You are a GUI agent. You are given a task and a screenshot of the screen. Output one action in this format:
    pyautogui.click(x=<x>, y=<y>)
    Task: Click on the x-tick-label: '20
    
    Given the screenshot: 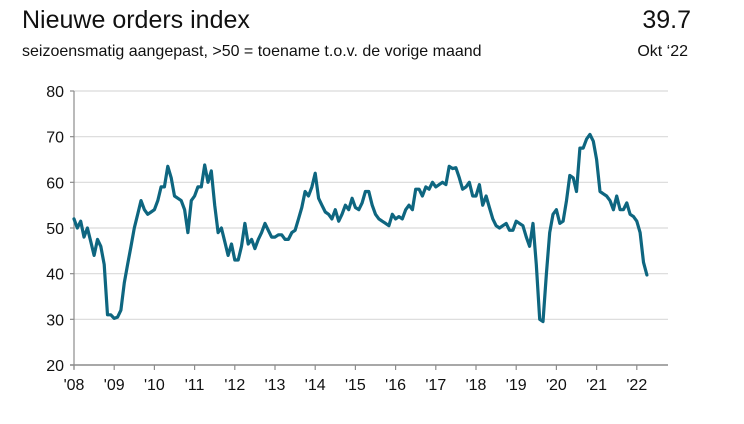 What is the action you would take?
    pyautogui.click(x=556, y=385)
    